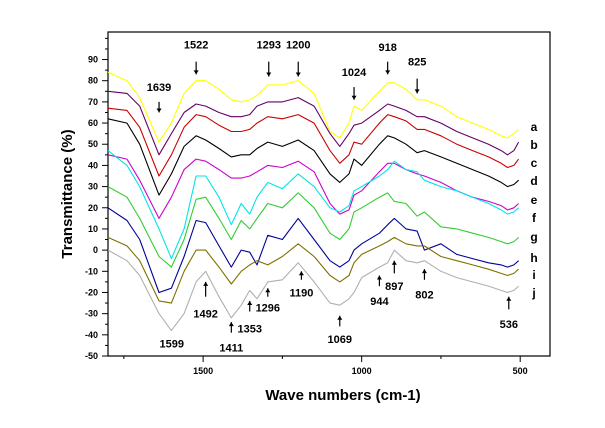 This screenshot has height=428, width=605. What do you see at coordinates (533, 293) in the screenshot?
I see `series-label-j: j` at bounding box center [533, 293].